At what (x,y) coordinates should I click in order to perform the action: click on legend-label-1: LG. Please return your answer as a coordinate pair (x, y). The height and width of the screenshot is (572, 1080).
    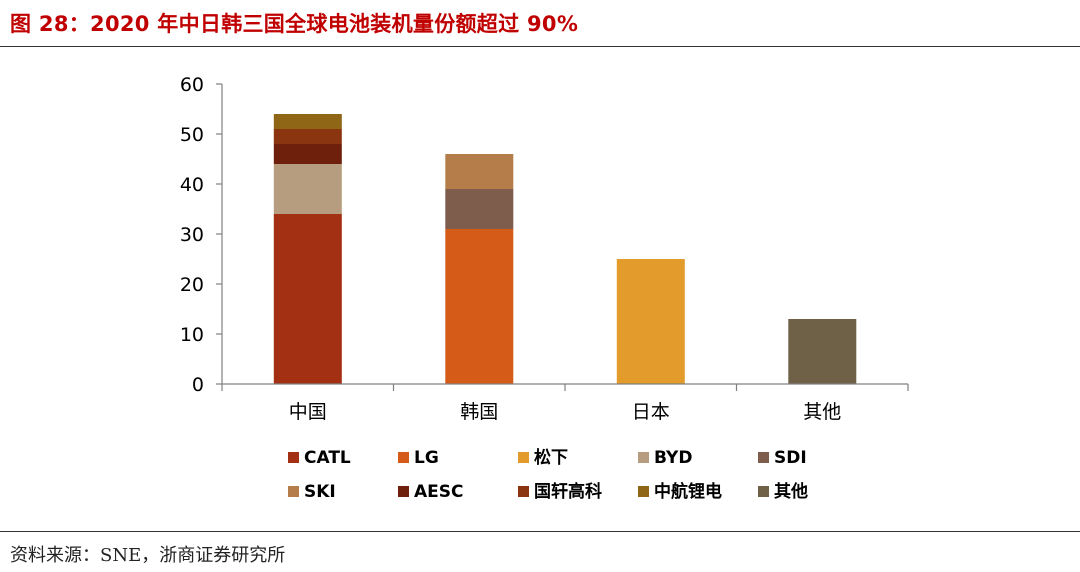
    Looking at the image, I should click on (426, 458).